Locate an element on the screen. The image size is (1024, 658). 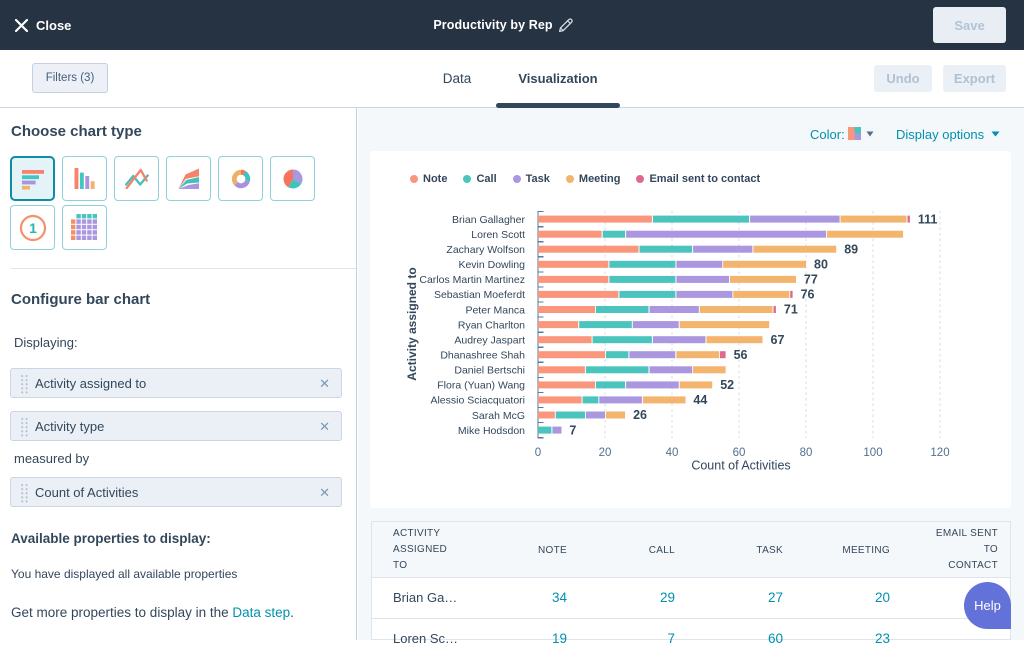
svg-text: Carlos Martin Martinez is located at coordinates (472, 280).